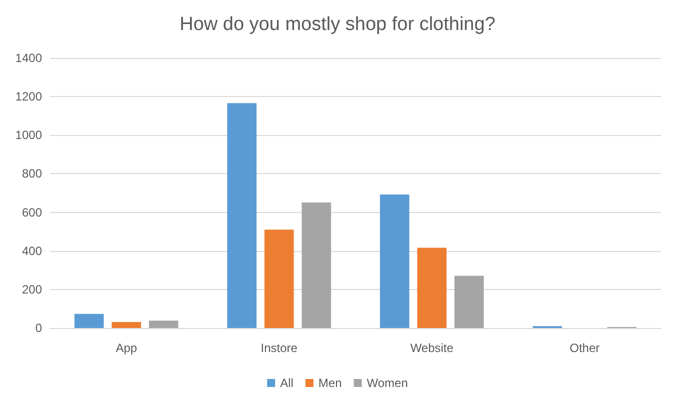  What do you see at coordinates (28, 58) in the screenshot?
I see `y-tick-label: 1400` at bounding box center [28, 58].